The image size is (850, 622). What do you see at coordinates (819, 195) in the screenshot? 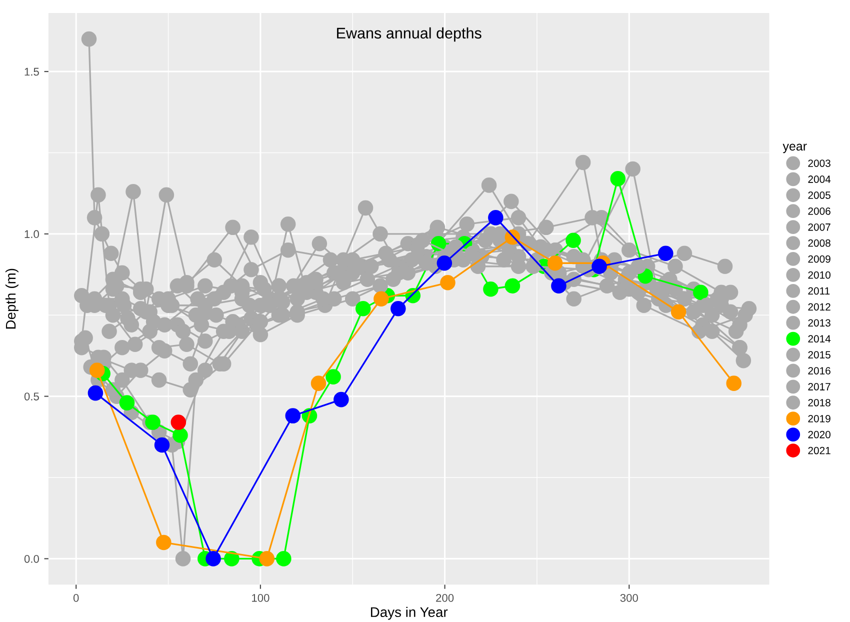
I see `legend-label: 2005` at bounding box center [819, 195].